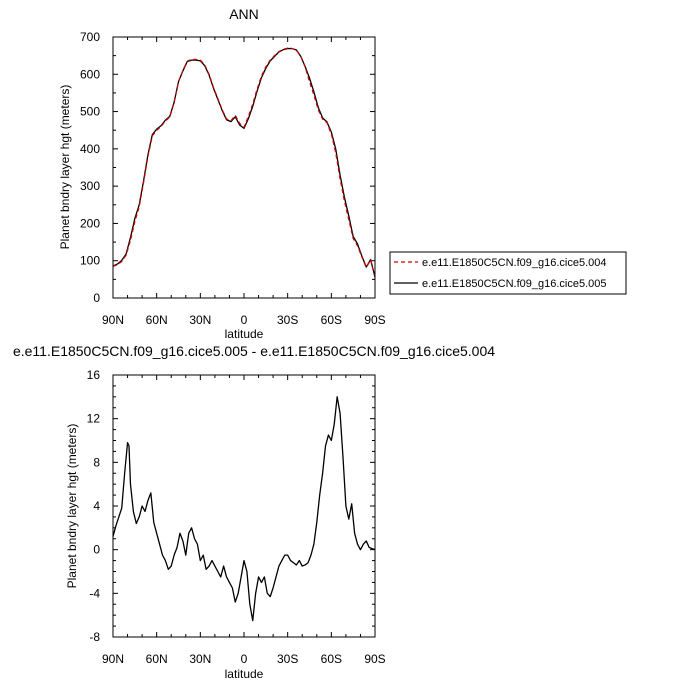 The image size is (673, 687). What do you see at coordinates (90, 186) in the screenshot?
I see `top-y-tick-label: 300` at bounding box center [90, 186].